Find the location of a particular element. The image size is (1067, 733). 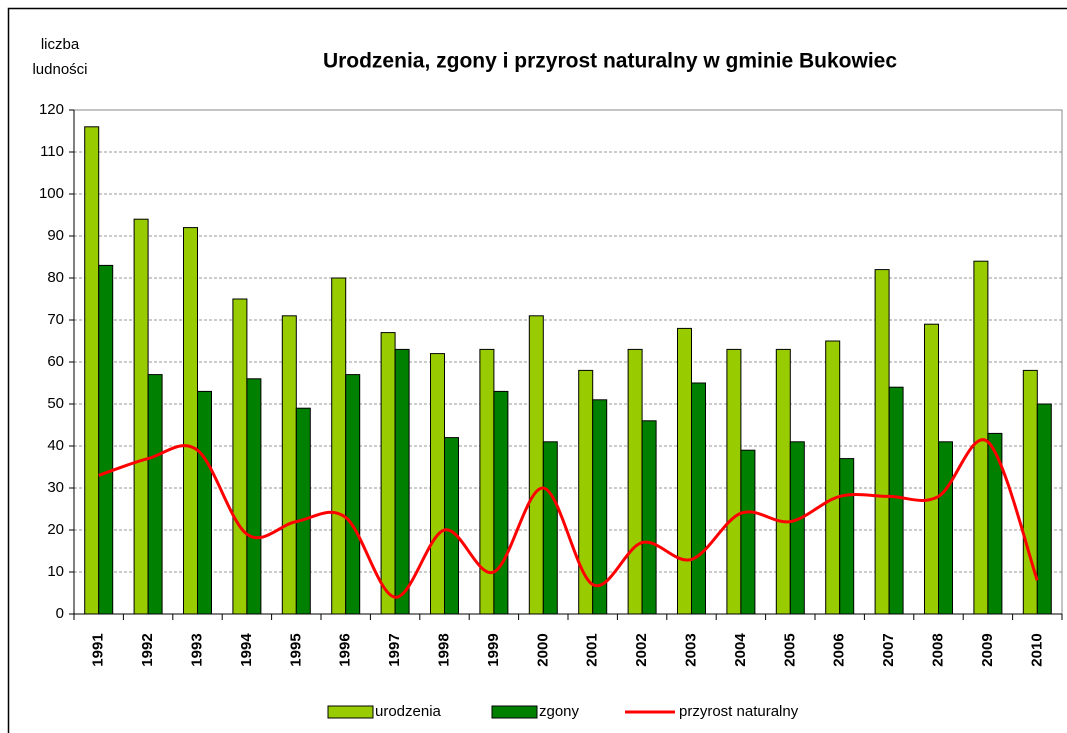

x-tick-label: 2002 is located at coordinates (641, 649).